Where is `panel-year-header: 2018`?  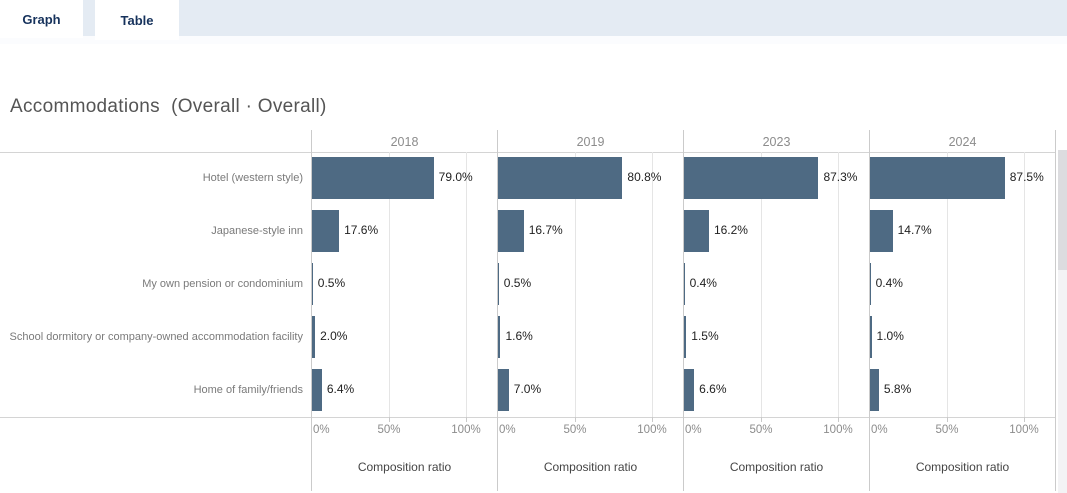 panel-year-header: 2018 is located at coordinates (404, 142).